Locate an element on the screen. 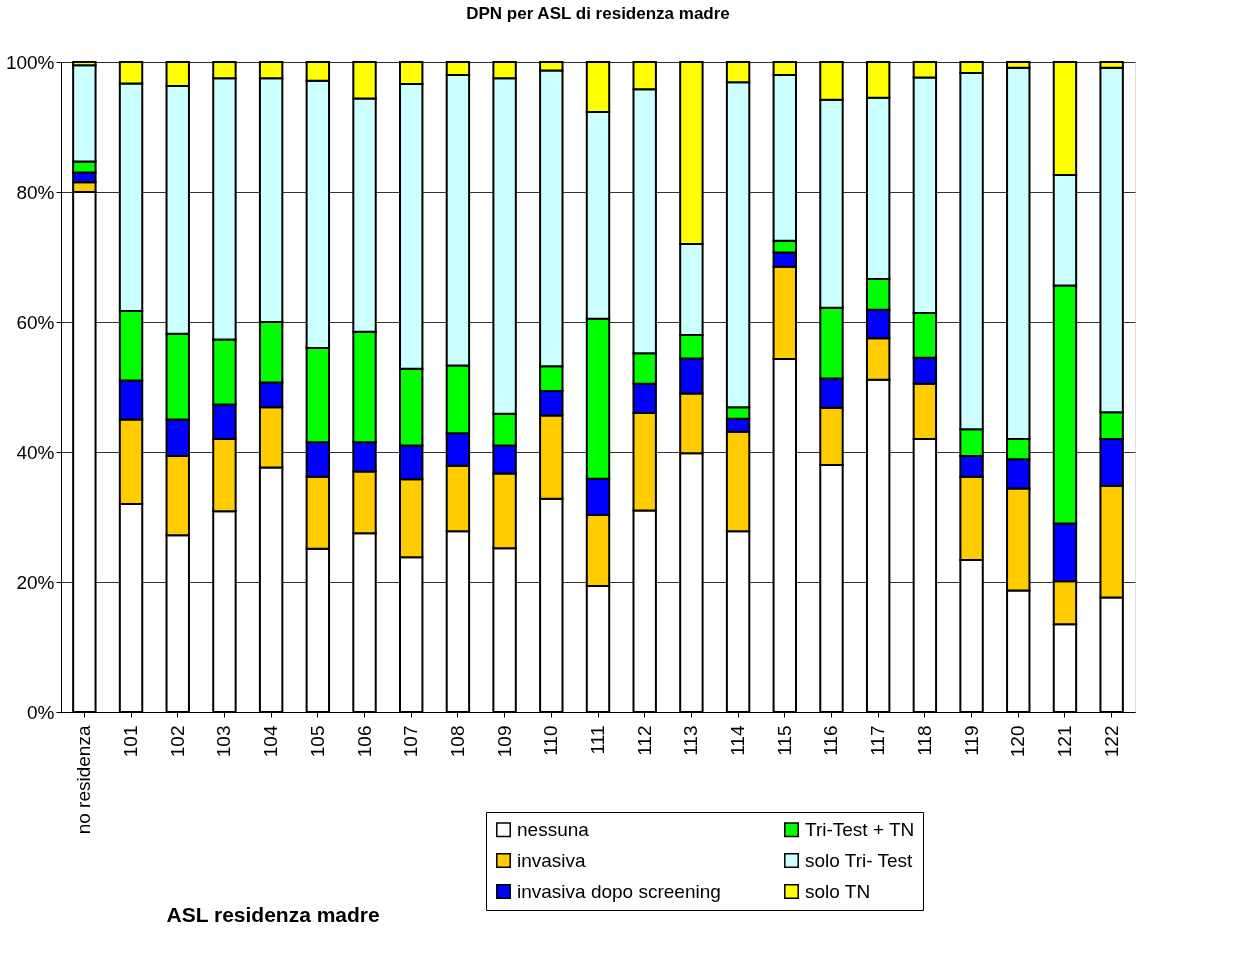  x-tick-label: 108 is located at coordinates (457, 741).